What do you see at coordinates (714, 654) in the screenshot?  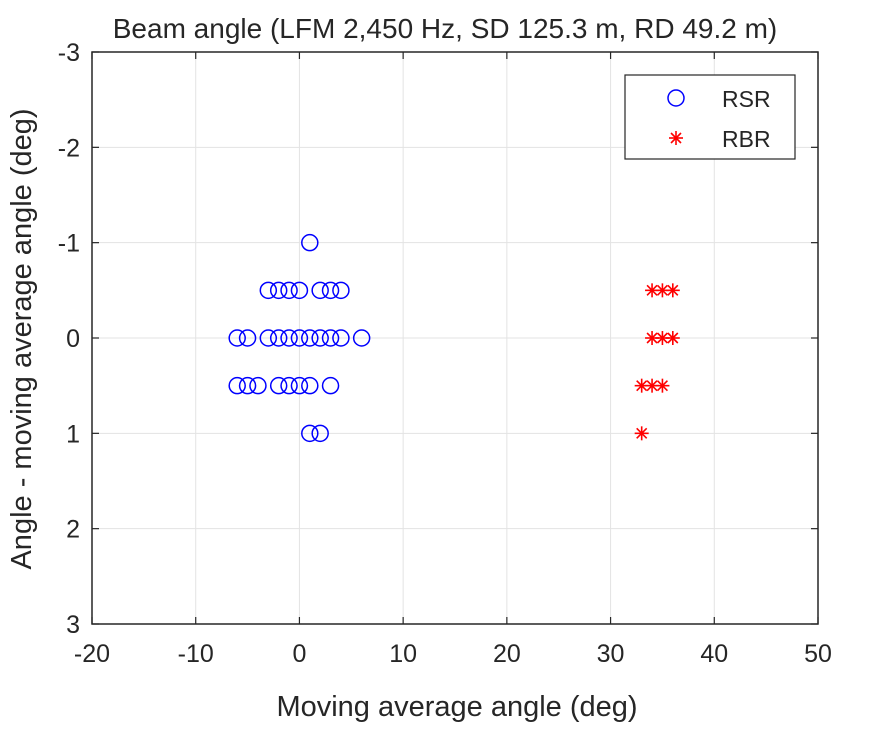 I see `x-tick-label: 40` at bounding box center [714, 654].